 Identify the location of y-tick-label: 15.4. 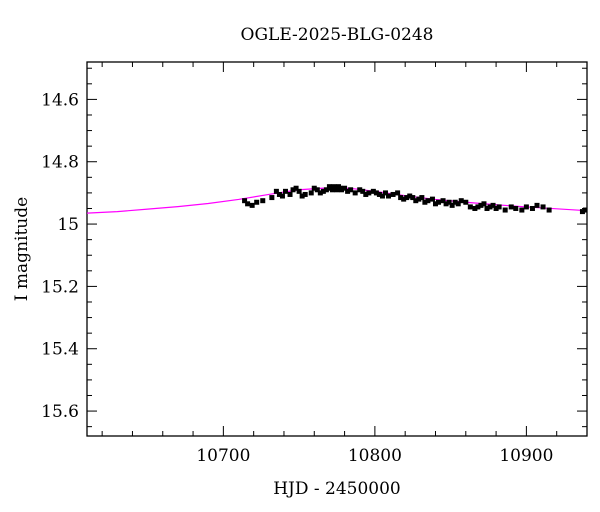
(60, 350).